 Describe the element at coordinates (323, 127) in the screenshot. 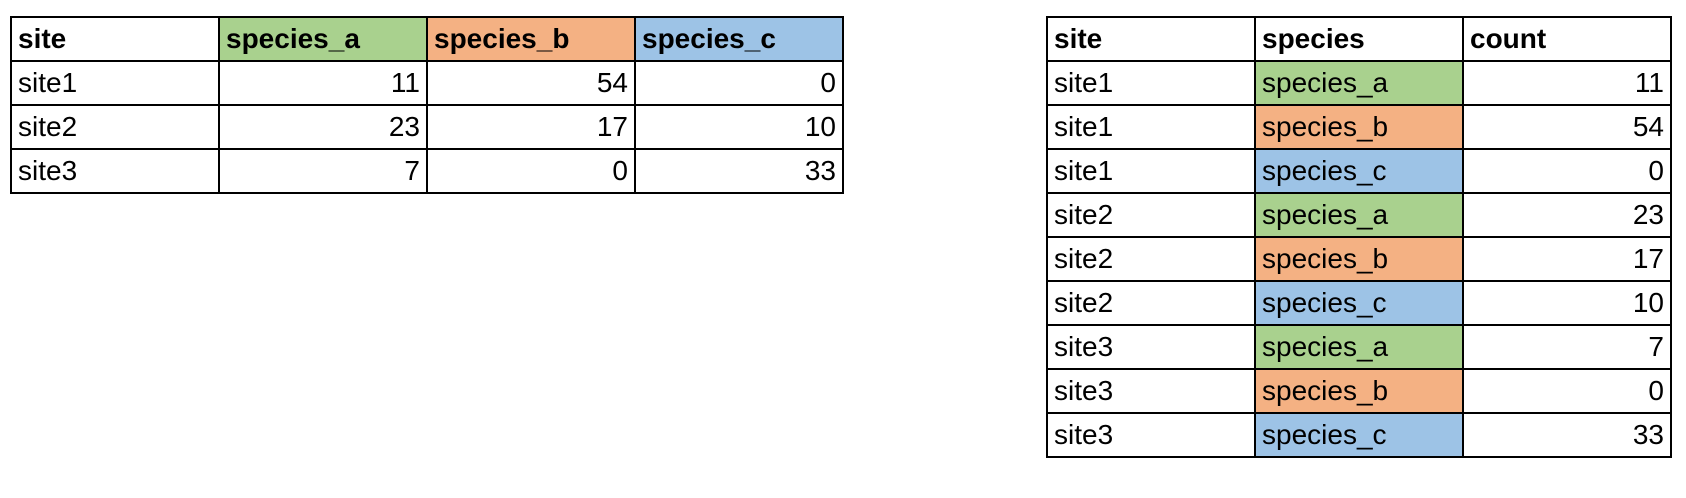

I see `wide-cell-value: 23` at that location.